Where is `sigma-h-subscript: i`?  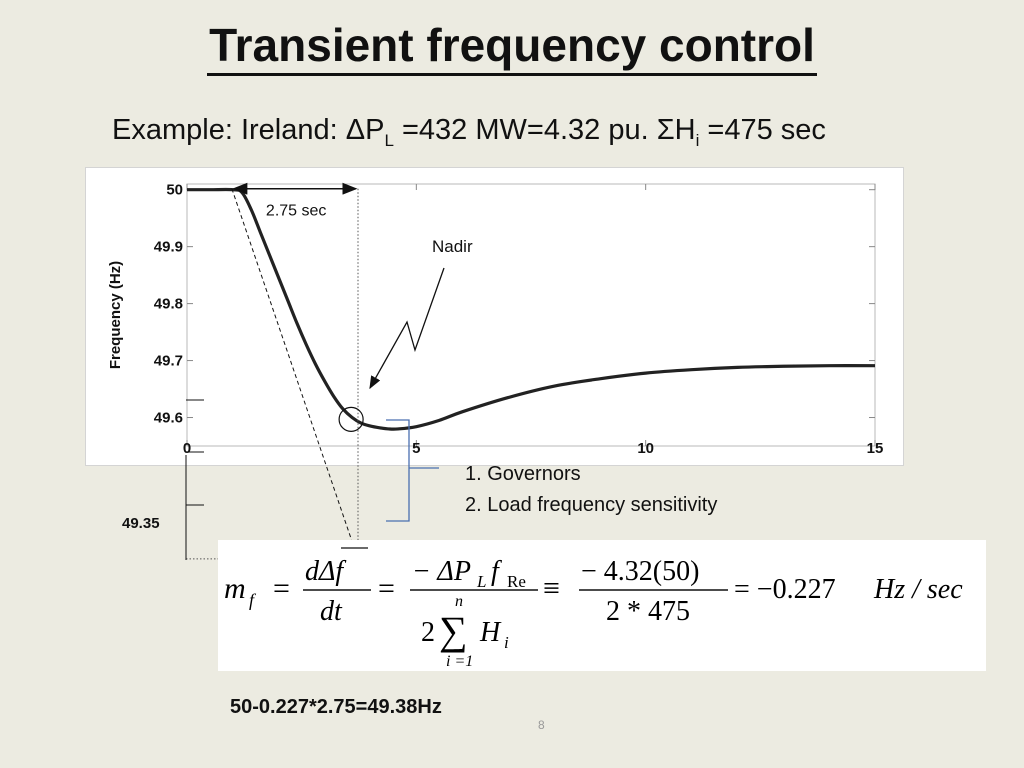 sigma-h-subscript: i is located at coordinates (697, 140).